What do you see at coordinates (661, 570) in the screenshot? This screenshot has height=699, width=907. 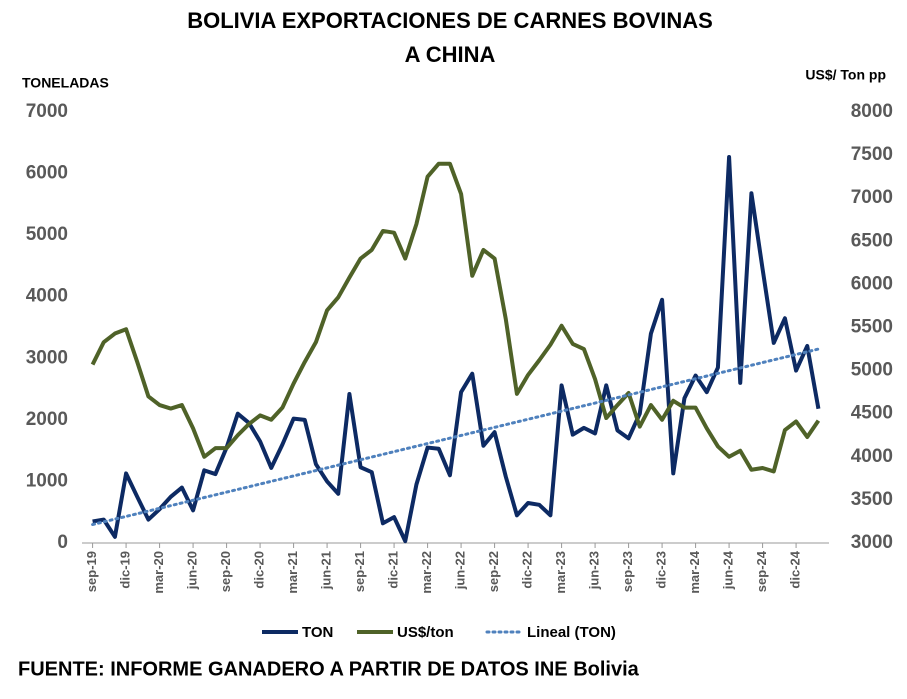 I see `x-tick-label: dic-23` at bounding box center [661, 570].